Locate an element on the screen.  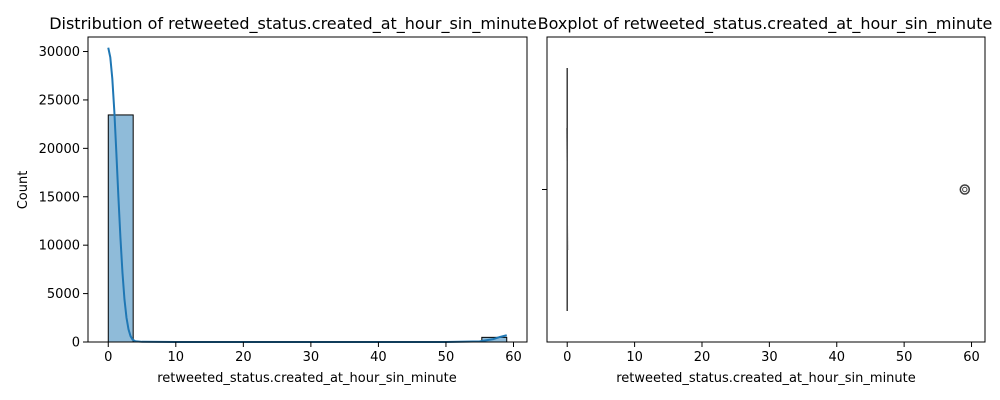
histogram-y-tick-label: 0 is located at coordinates (76, 343).